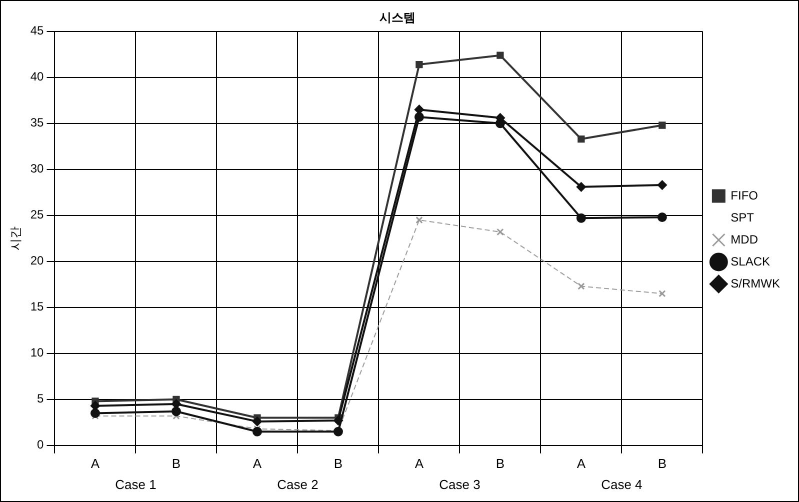 This screenshot has width=799, height=502. What do you see at coordinates (621, 484) in the screenshot?
I see `text: Case 4` at bounding box center [621, 484].